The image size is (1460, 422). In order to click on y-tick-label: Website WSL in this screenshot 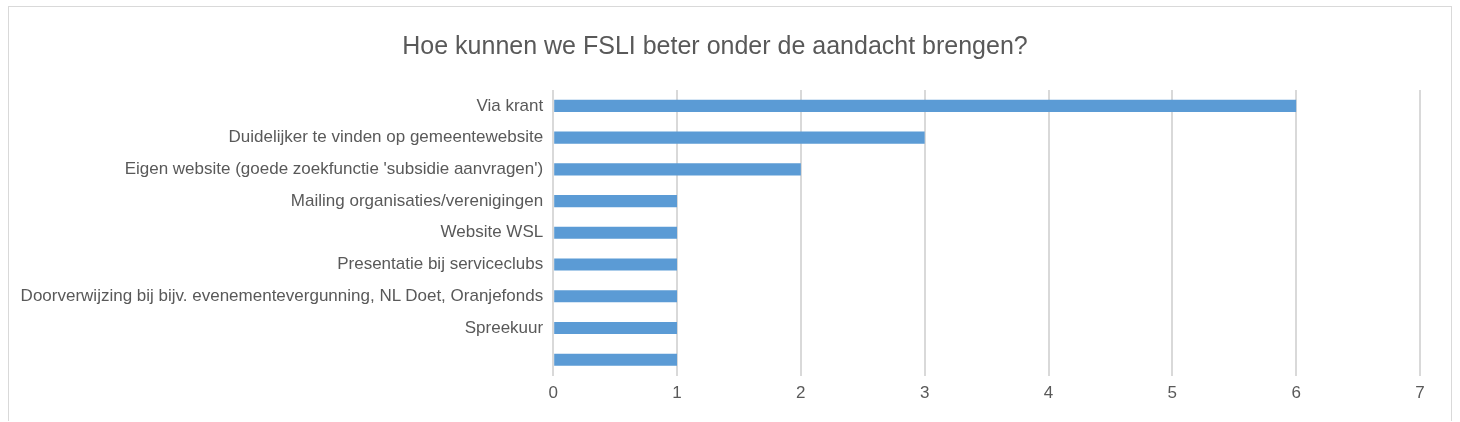, I will do `click(492, 232)`.